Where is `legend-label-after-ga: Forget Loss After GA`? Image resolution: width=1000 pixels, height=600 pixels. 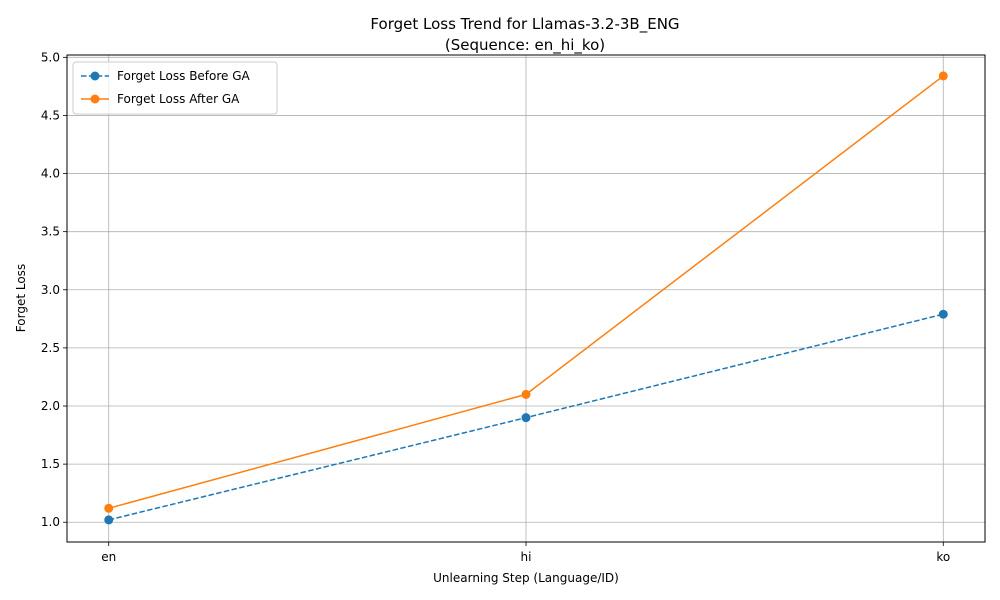
legend-label-after-ga: Forget Loss After GA is located at coordinates (178, 99).